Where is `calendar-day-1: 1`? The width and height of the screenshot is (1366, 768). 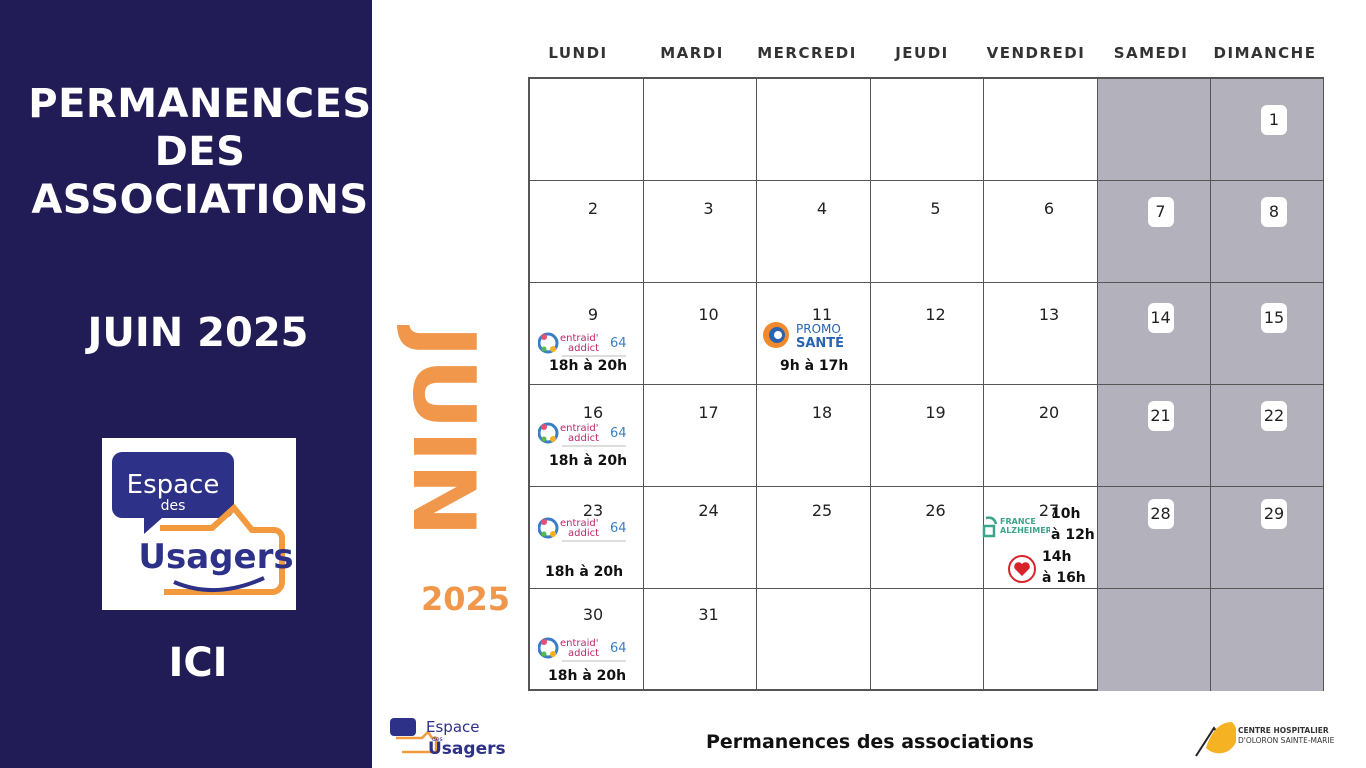 calendar-day-1: 1 is located at coordinates (1267, 130).